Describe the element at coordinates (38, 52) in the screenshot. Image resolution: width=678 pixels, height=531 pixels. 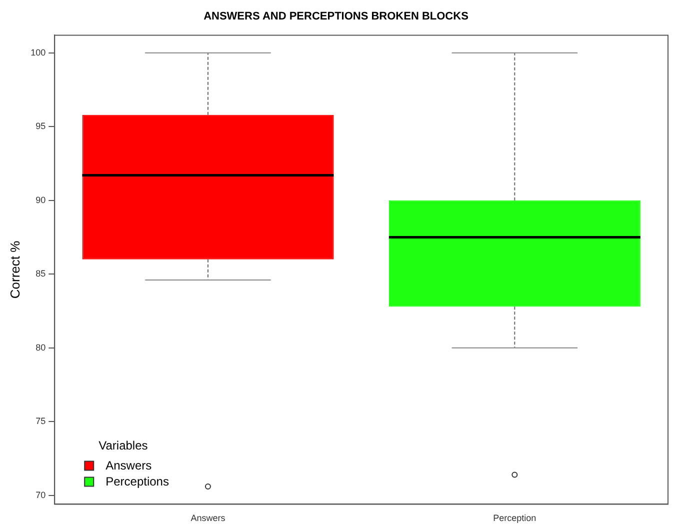
I see `y-tick-label: 100` at that location.